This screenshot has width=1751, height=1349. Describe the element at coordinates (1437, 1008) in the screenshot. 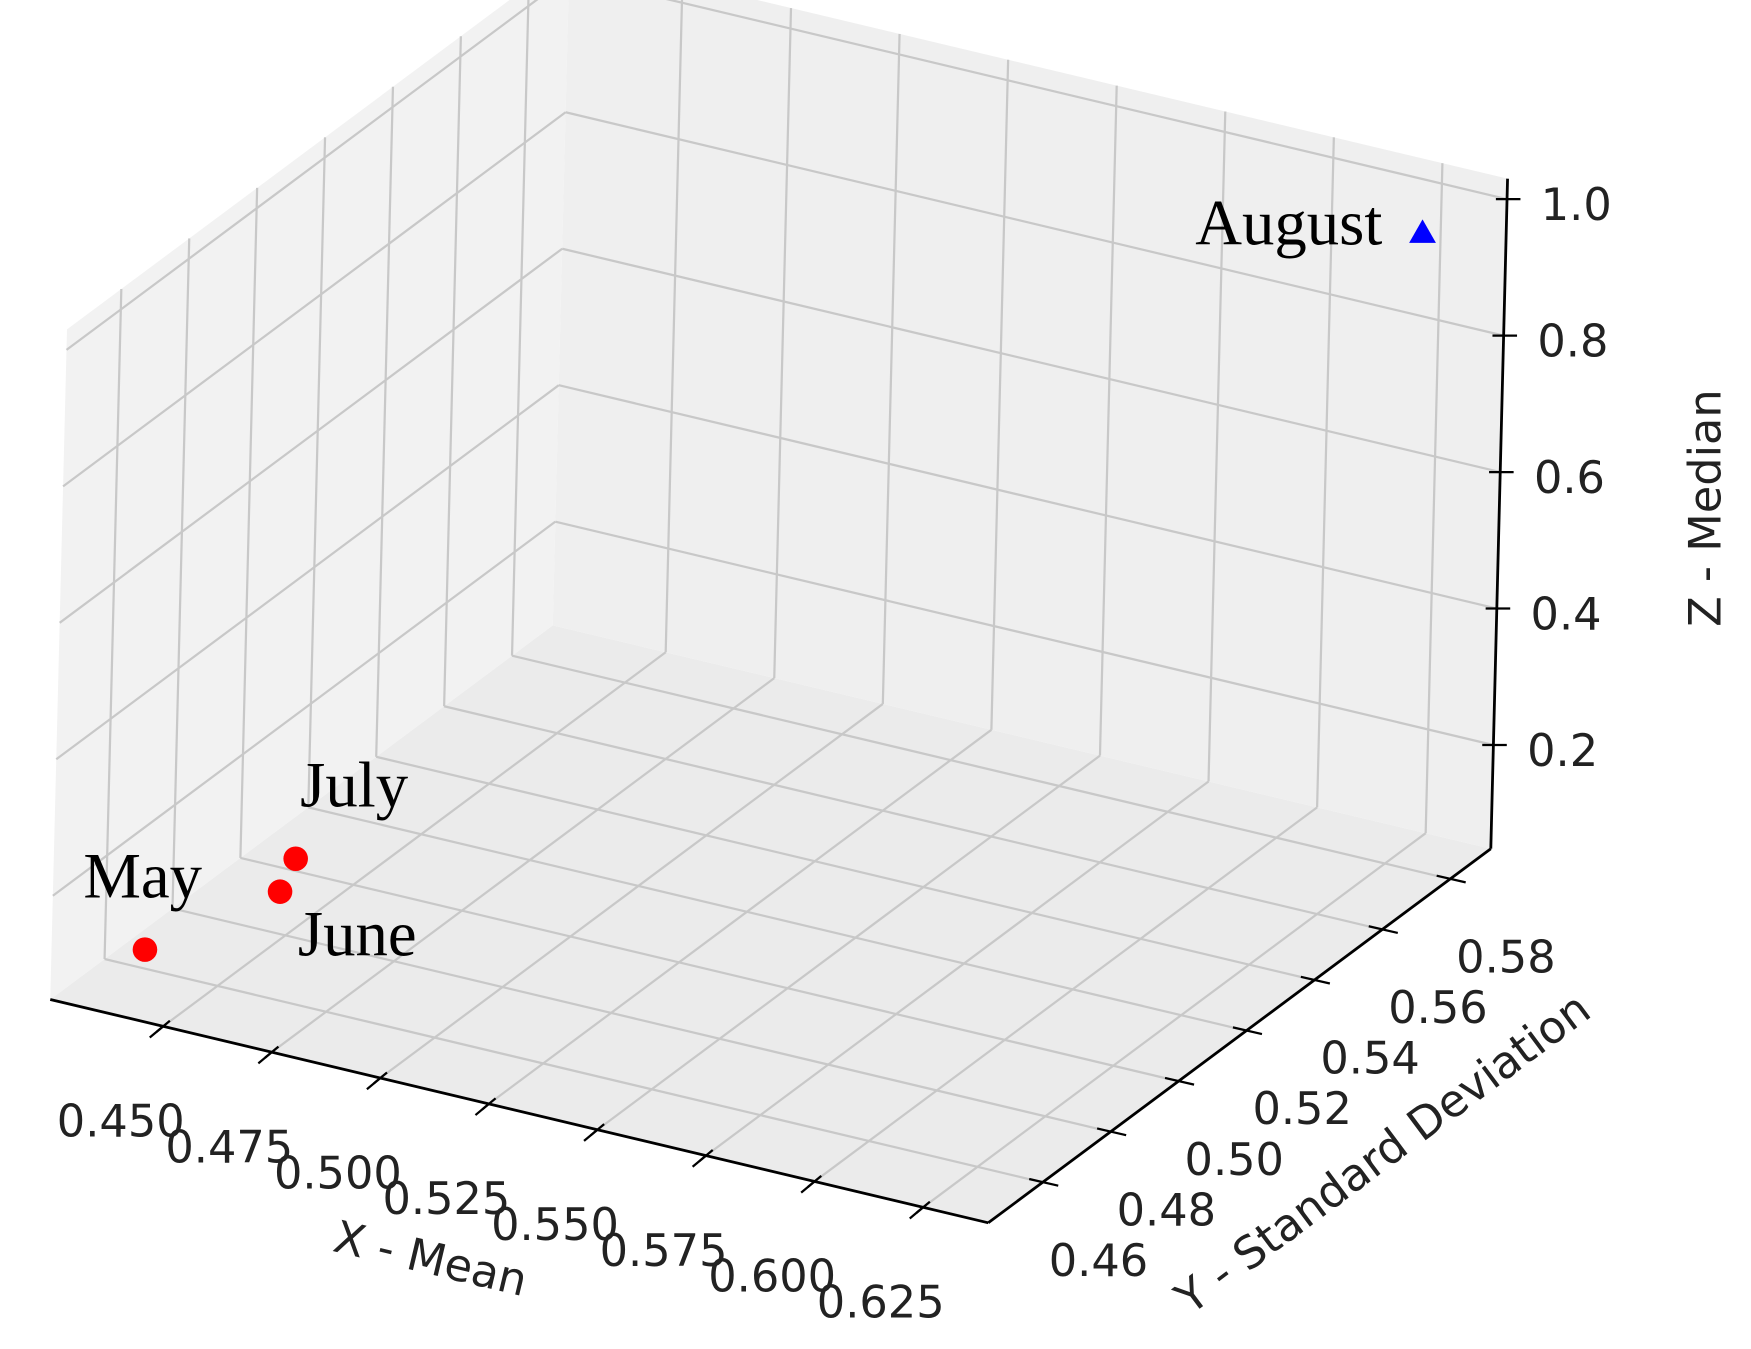

I see `y-tick-label: 0.56` at that location.